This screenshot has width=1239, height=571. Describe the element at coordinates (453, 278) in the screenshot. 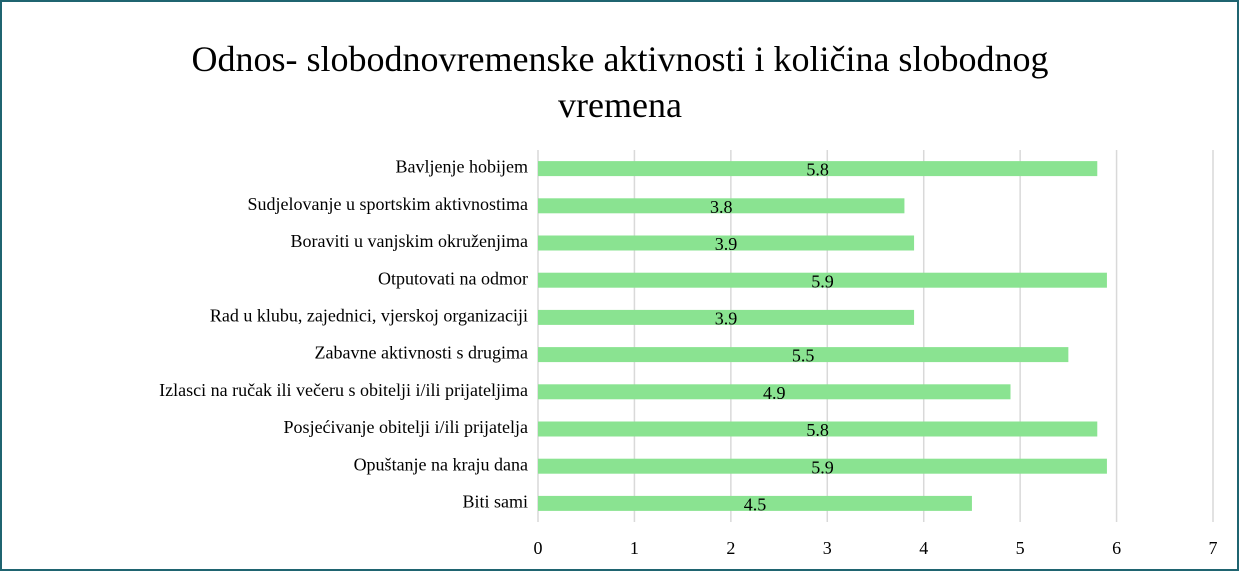

I see `y-tick-label: Otputovati na odmor` at that location.